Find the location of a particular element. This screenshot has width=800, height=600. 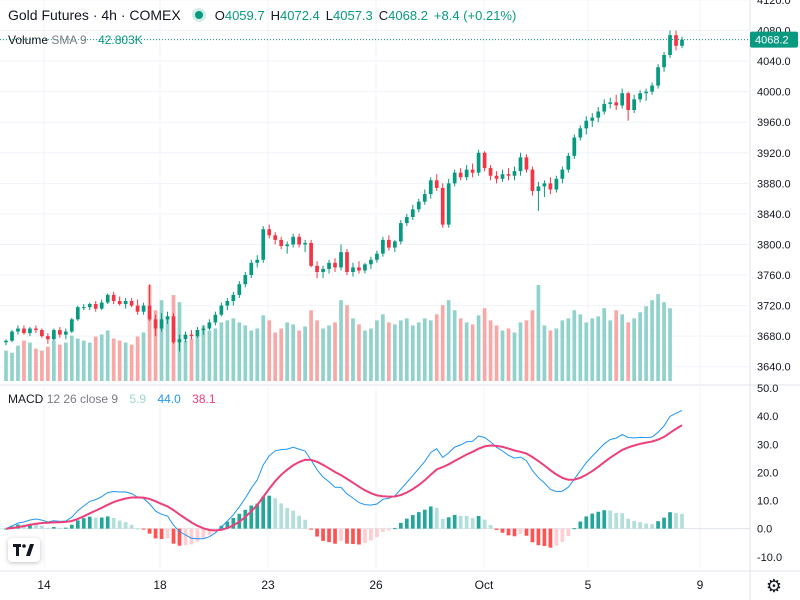

macd-tick-label: 10.0 is located at coordinates (767, 502).